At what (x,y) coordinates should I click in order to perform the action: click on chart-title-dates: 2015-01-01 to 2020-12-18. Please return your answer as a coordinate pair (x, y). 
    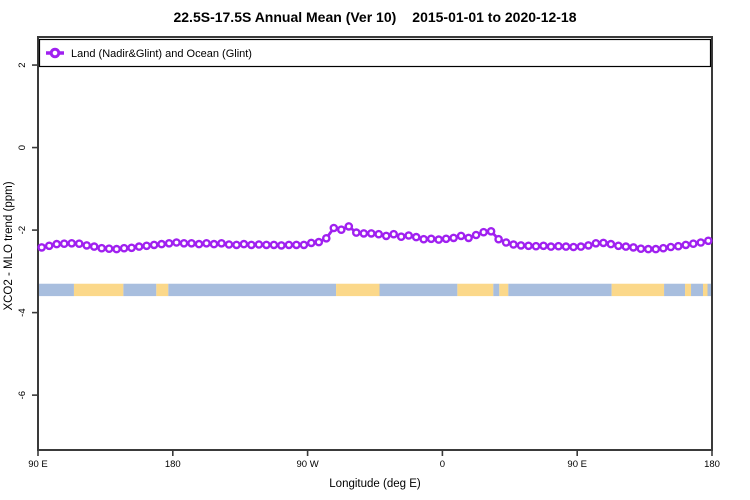
    Looking at the image, I should click on (494, 17).